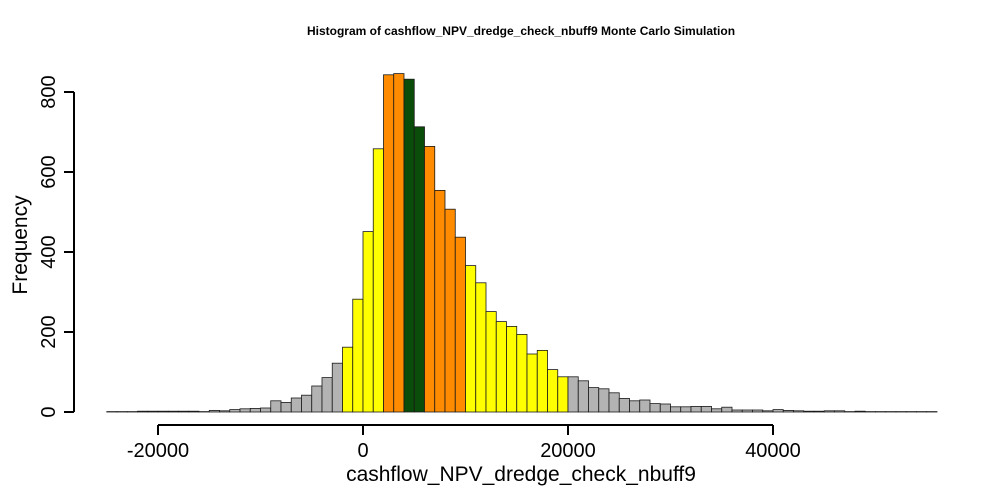 The height and width of the screenshot is (500, 1000). Describe the element at coordinates (568, 451) in the screenshot. I see `x-tick-label: 20000` at that location.